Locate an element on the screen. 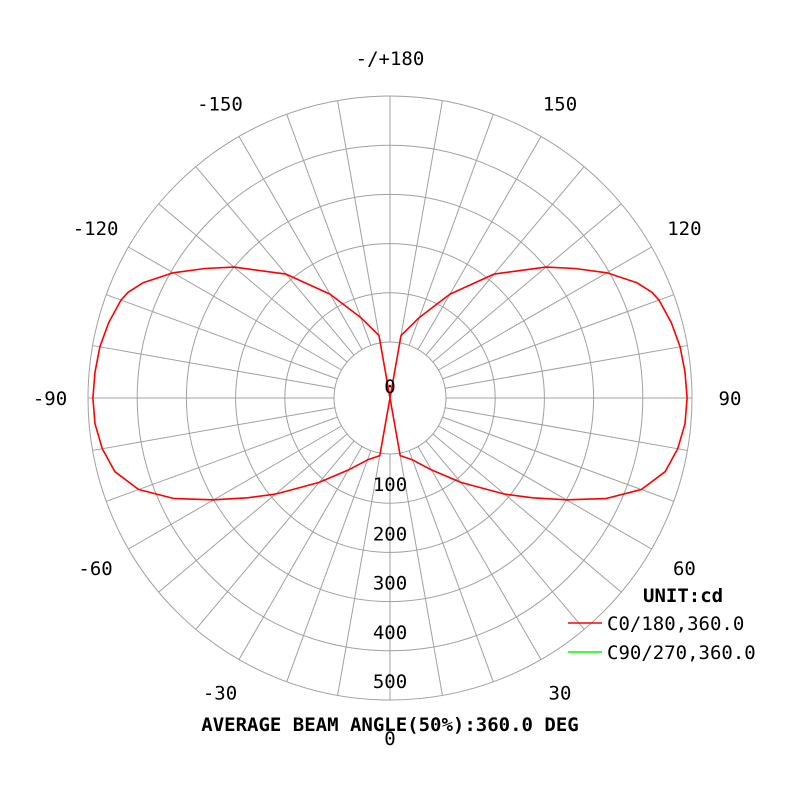  angle-label: 30 is located at coordinates (560, 693).